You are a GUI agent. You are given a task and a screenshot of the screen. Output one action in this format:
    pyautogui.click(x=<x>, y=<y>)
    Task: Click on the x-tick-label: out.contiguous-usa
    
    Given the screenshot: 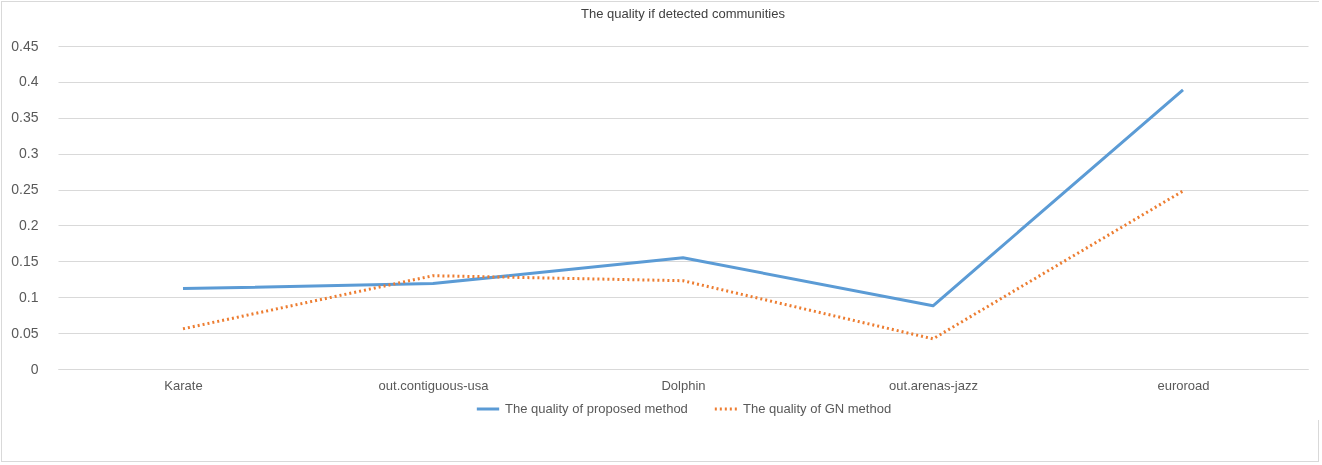 What is the action you would take?
    pyautogui.click(x=434, y=385)
    